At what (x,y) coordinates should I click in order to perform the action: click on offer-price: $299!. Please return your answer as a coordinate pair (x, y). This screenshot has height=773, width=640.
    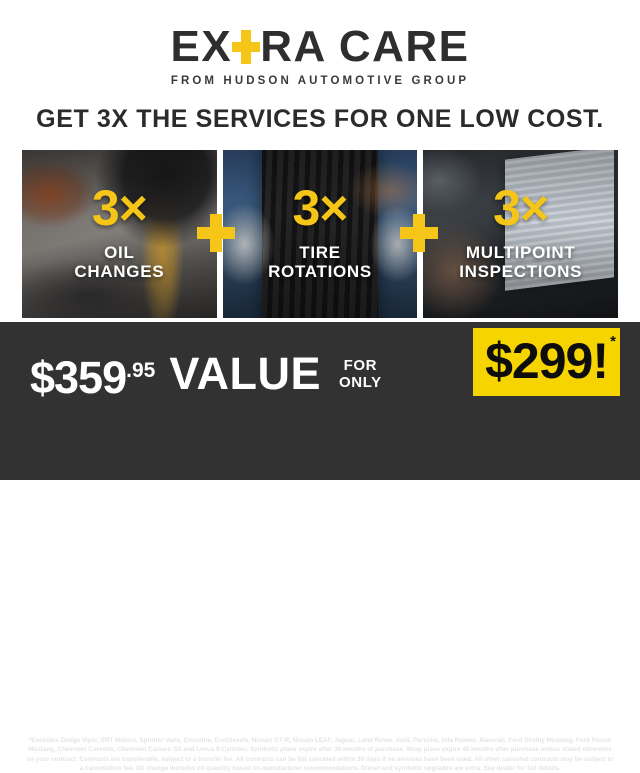
    Looking at the image, I should click on (547, 361).